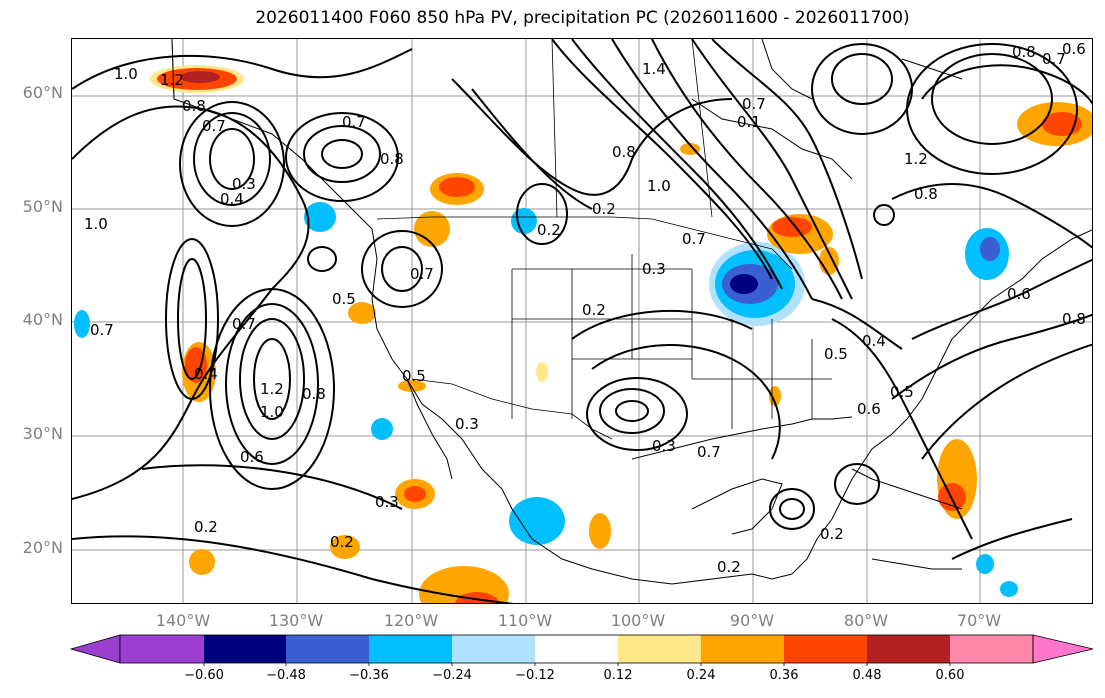 The width and height of the screenshot is (1105, 698). I want to click on colorbar-tick-label: 0.12, so click(618, 675).